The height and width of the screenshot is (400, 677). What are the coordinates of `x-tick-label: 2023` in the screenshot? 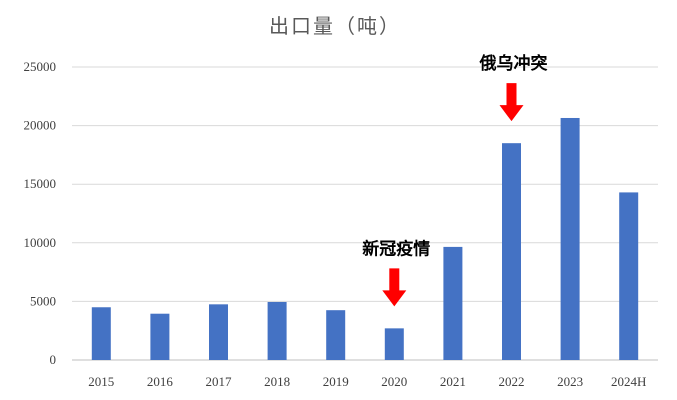 It's located at (570, 381).